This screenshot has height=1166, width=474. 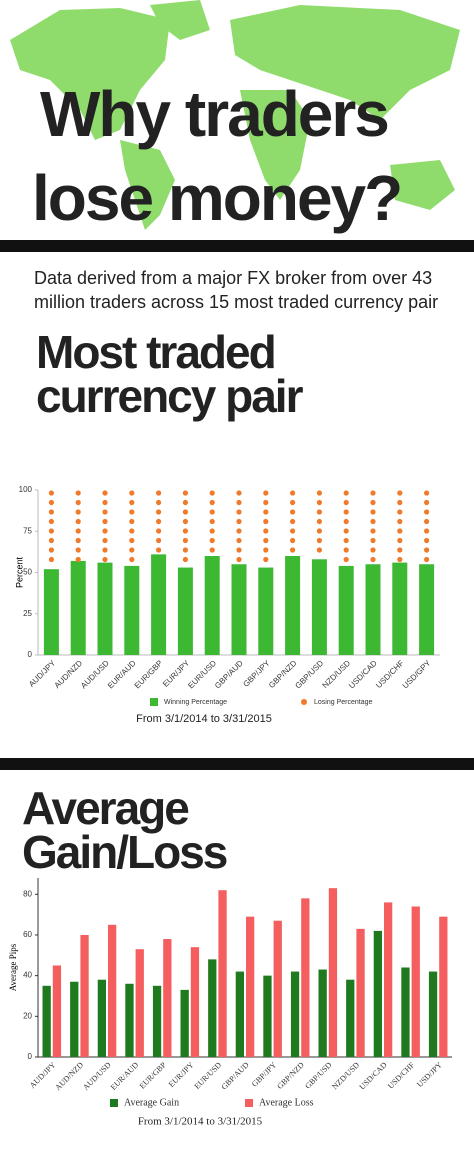 I want to click on divider, so click(x=237, y=764).